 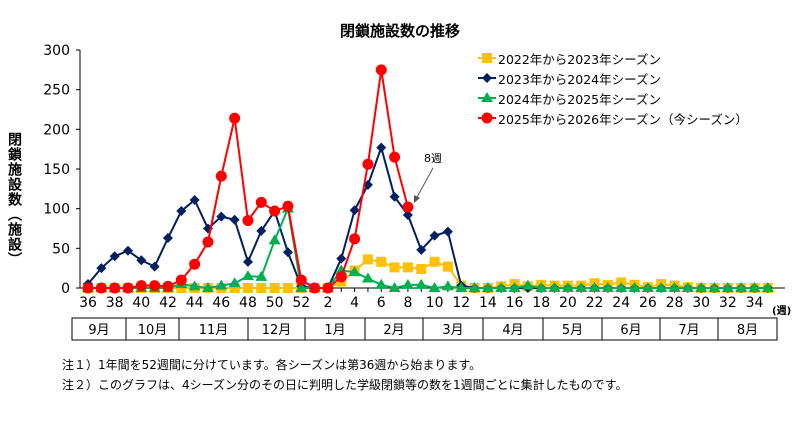 I want to click on month-label: 1月, so click(x=334, y=330).